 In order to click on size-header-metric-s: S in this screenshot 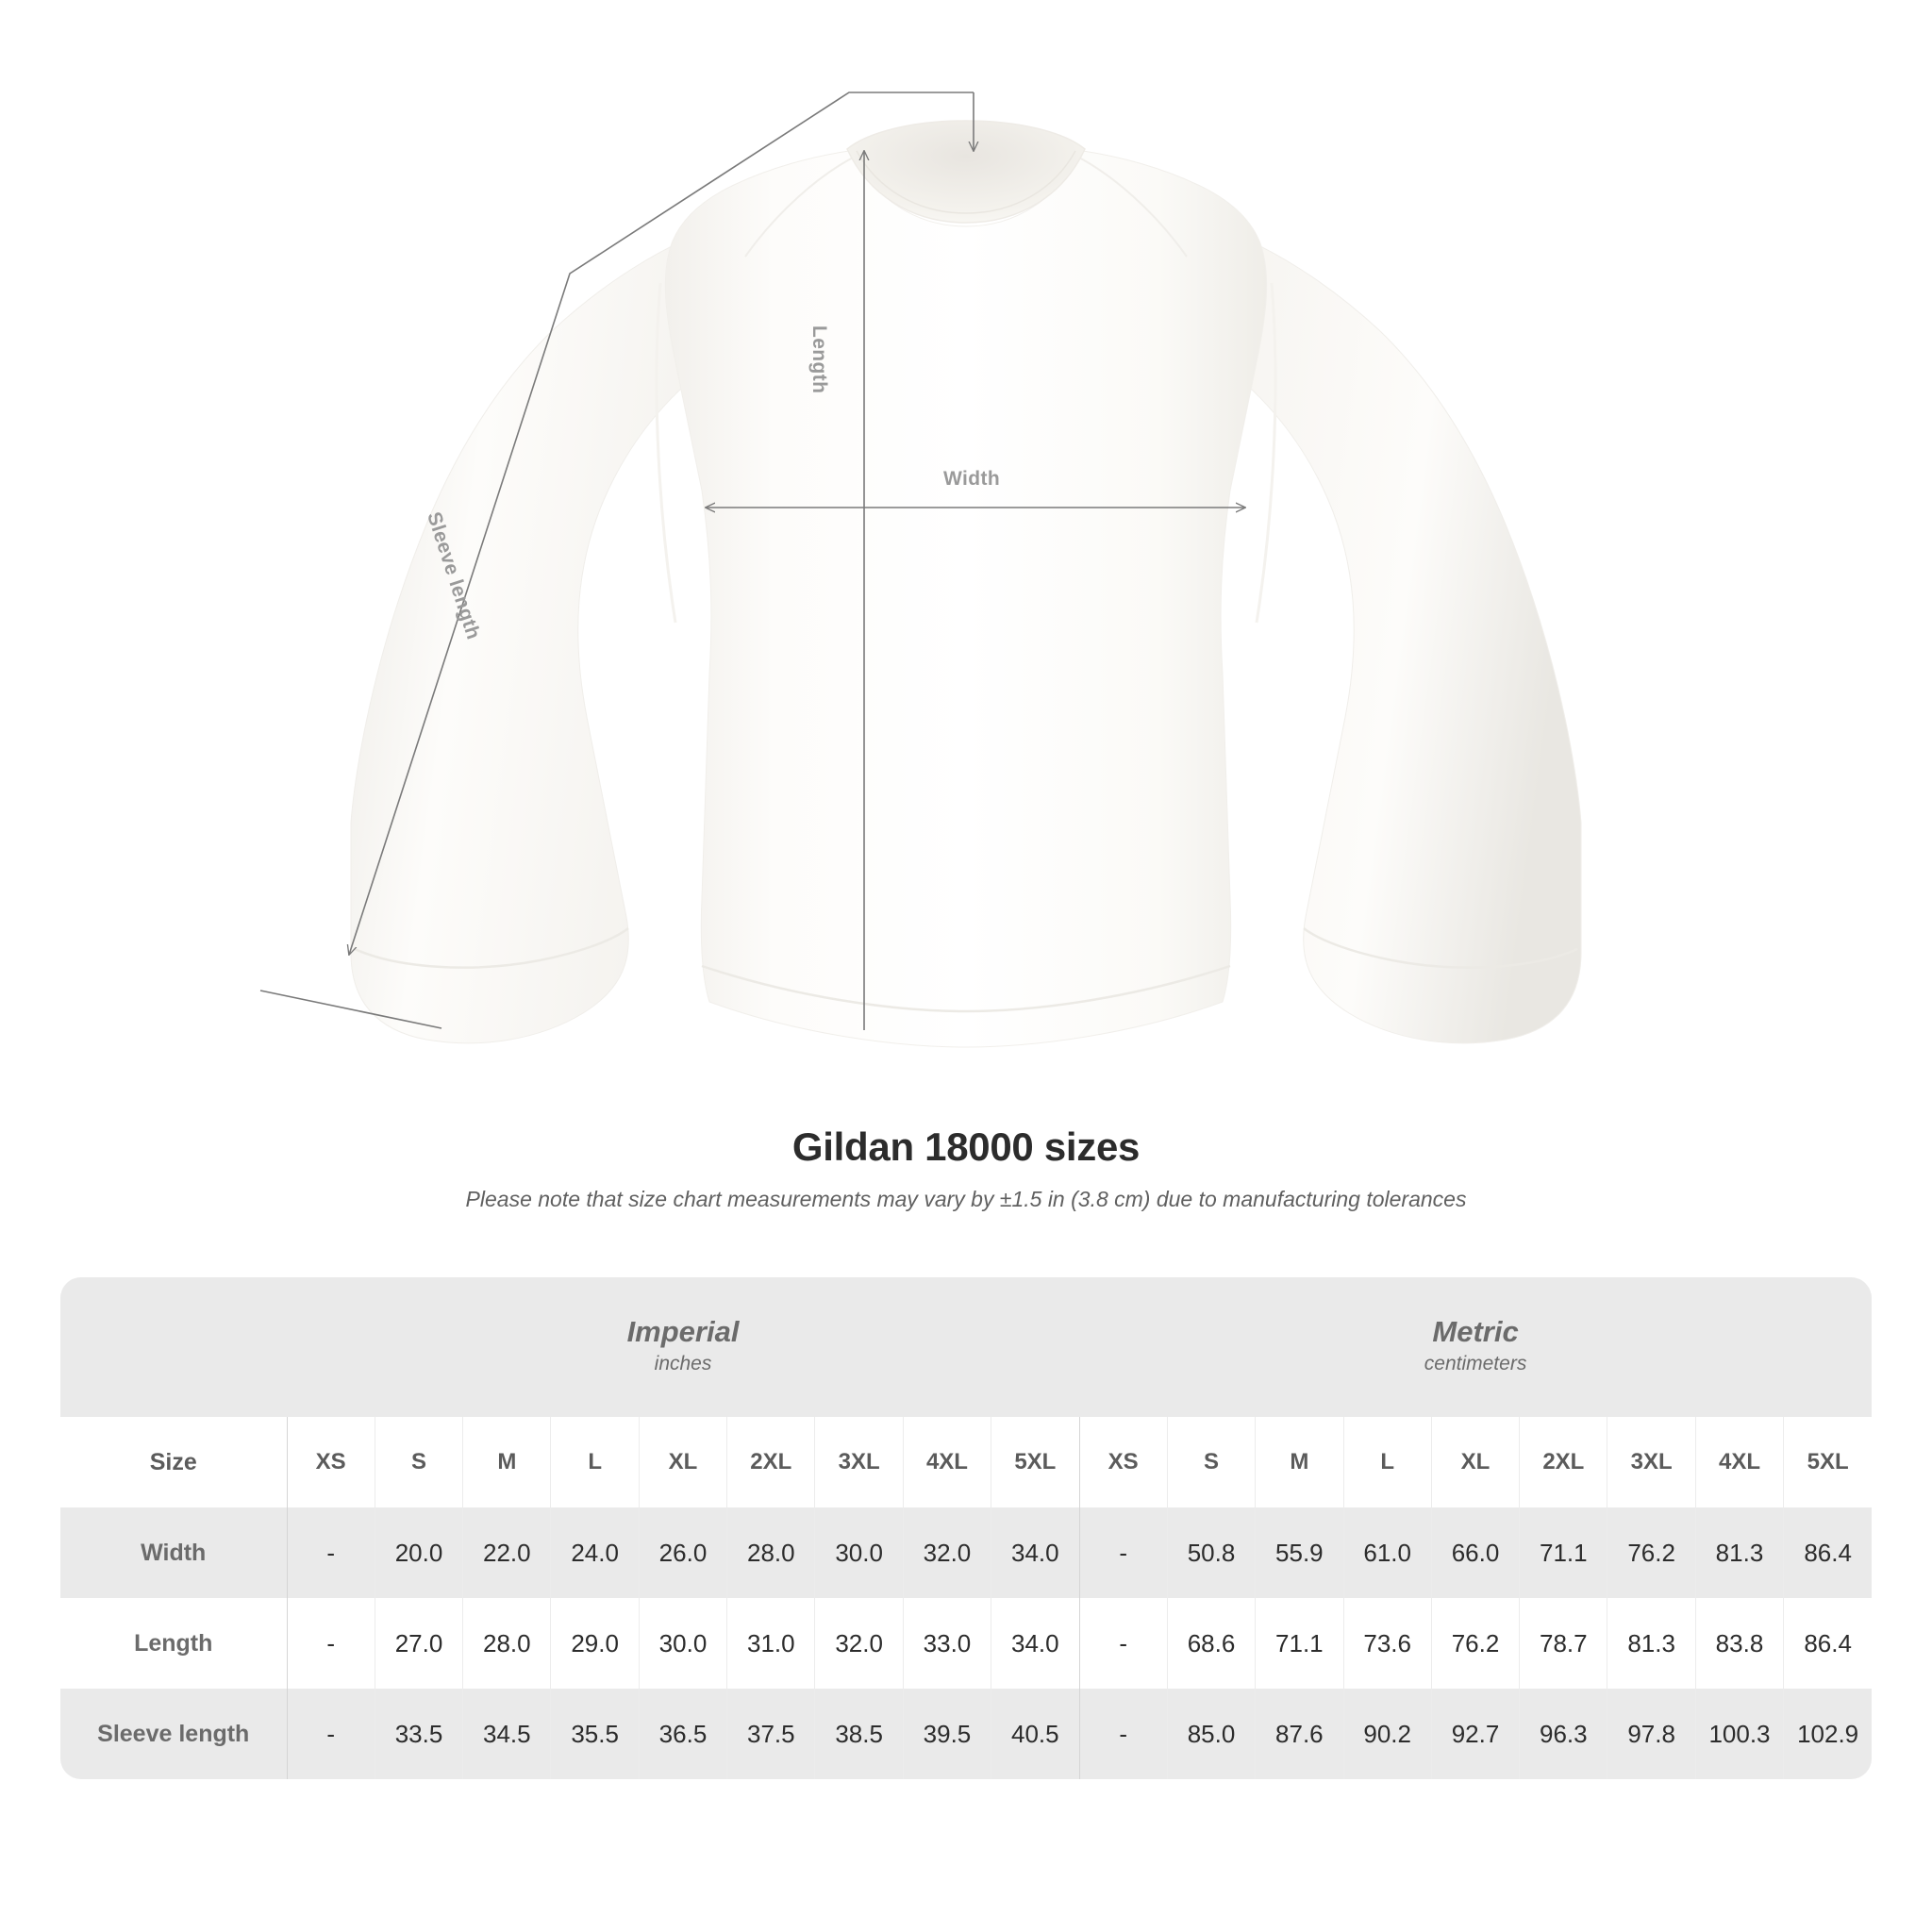, I will do `click(1211, 1462)`.